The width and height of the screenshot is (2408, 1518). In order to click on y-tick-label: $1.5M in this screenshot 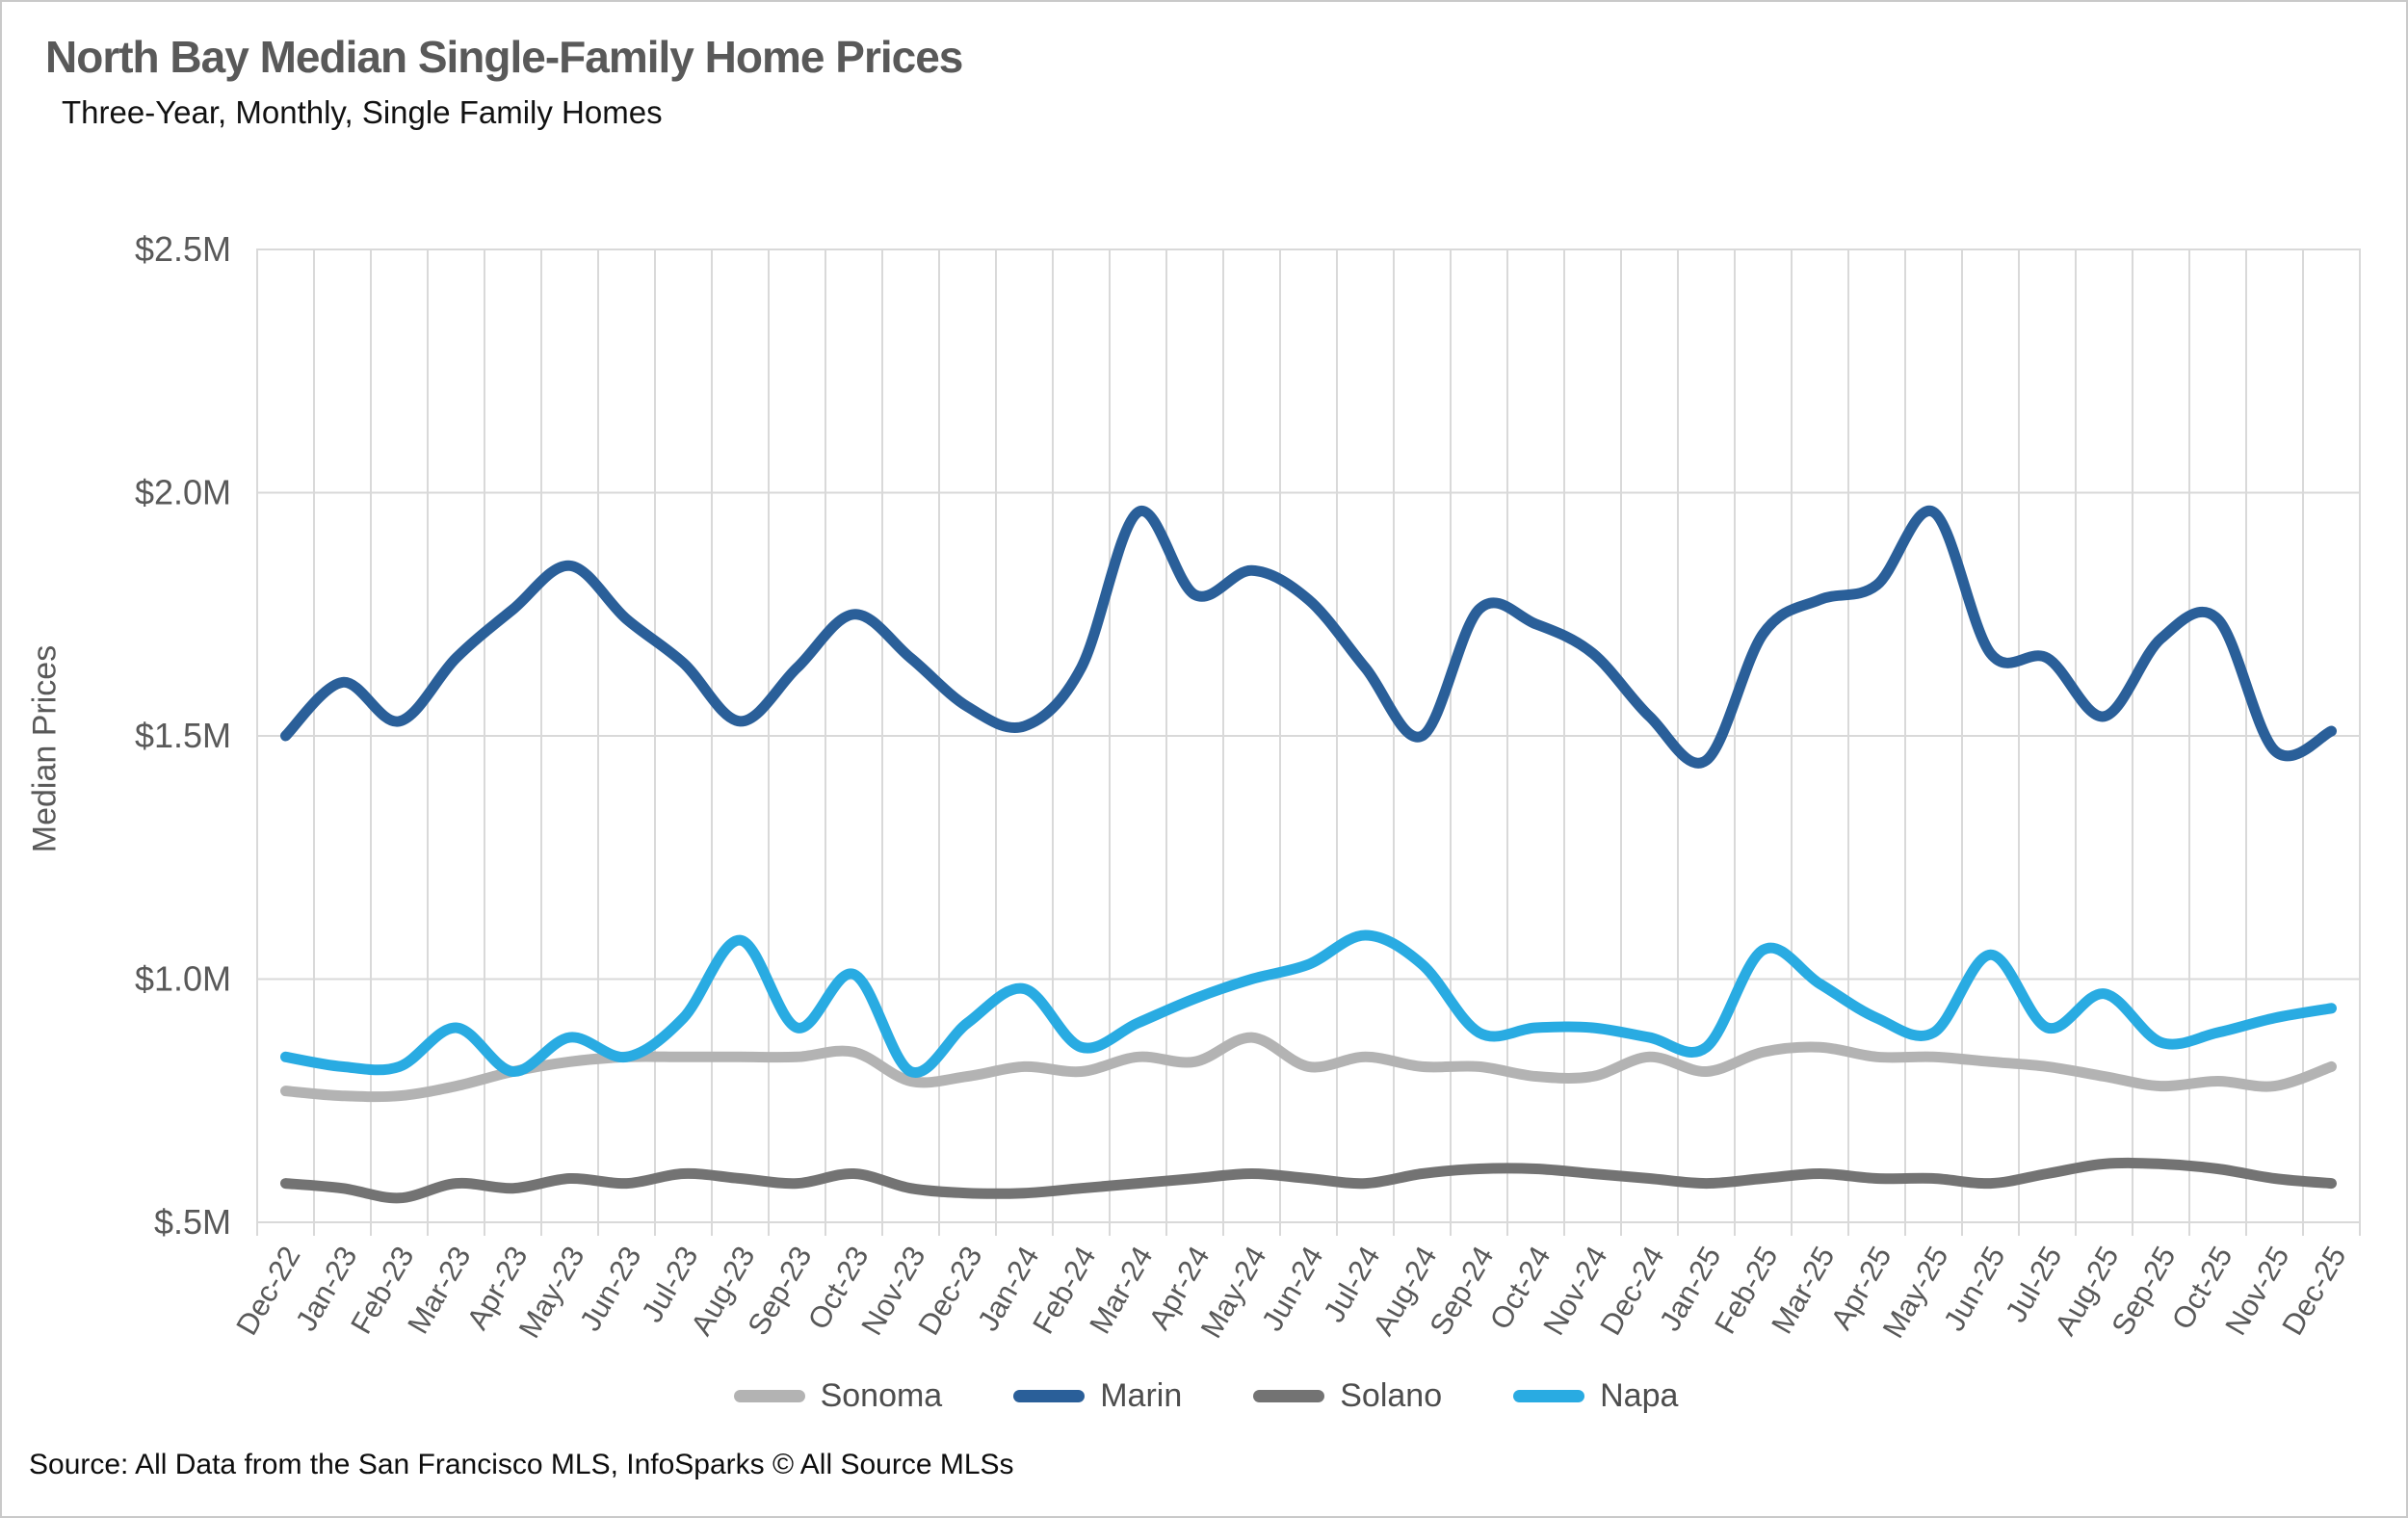, I will do `click(183, 735)`.